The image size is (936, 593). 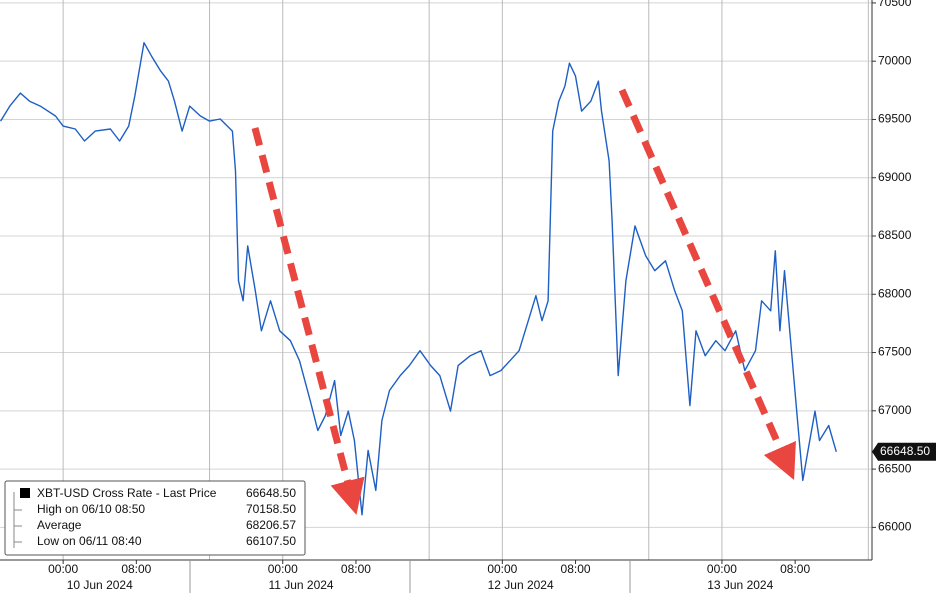 I want to click on legend-value: 66648.50, so click(x=271, y=493).